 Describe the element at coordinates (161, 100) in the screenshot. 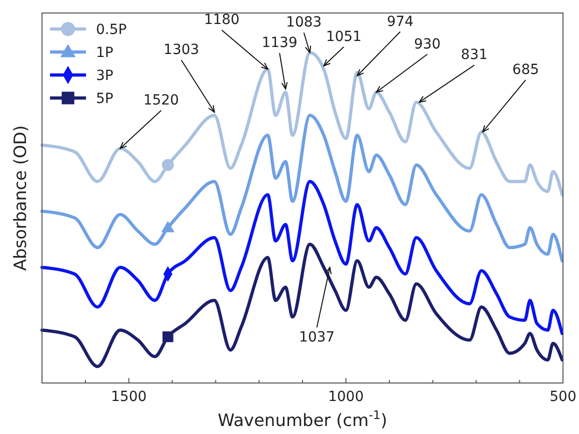

I see `annotation: 1520` at that location.